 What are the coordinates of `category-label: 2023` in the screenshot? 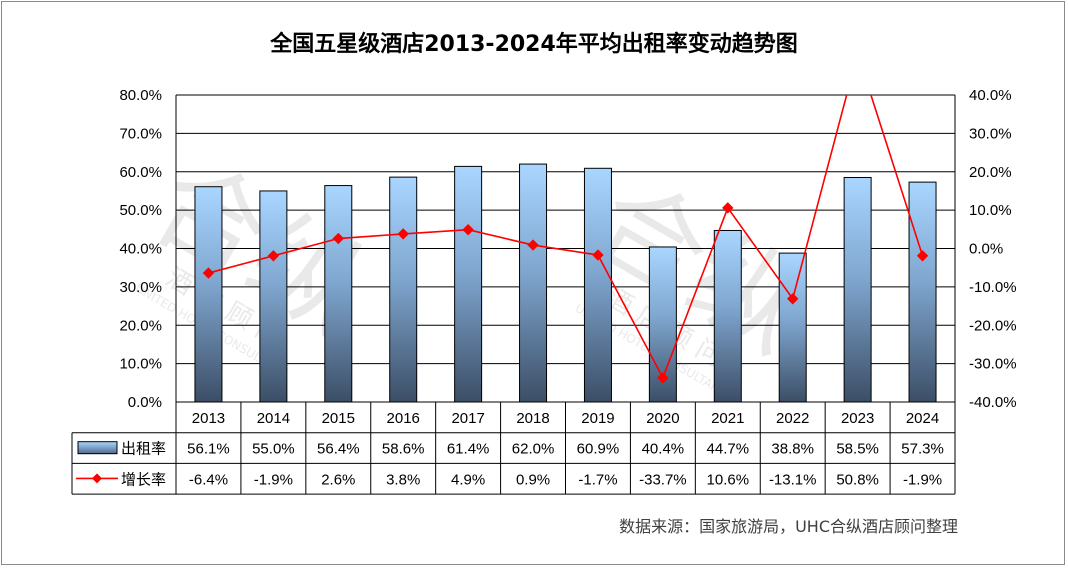 It's located at (857, 418).